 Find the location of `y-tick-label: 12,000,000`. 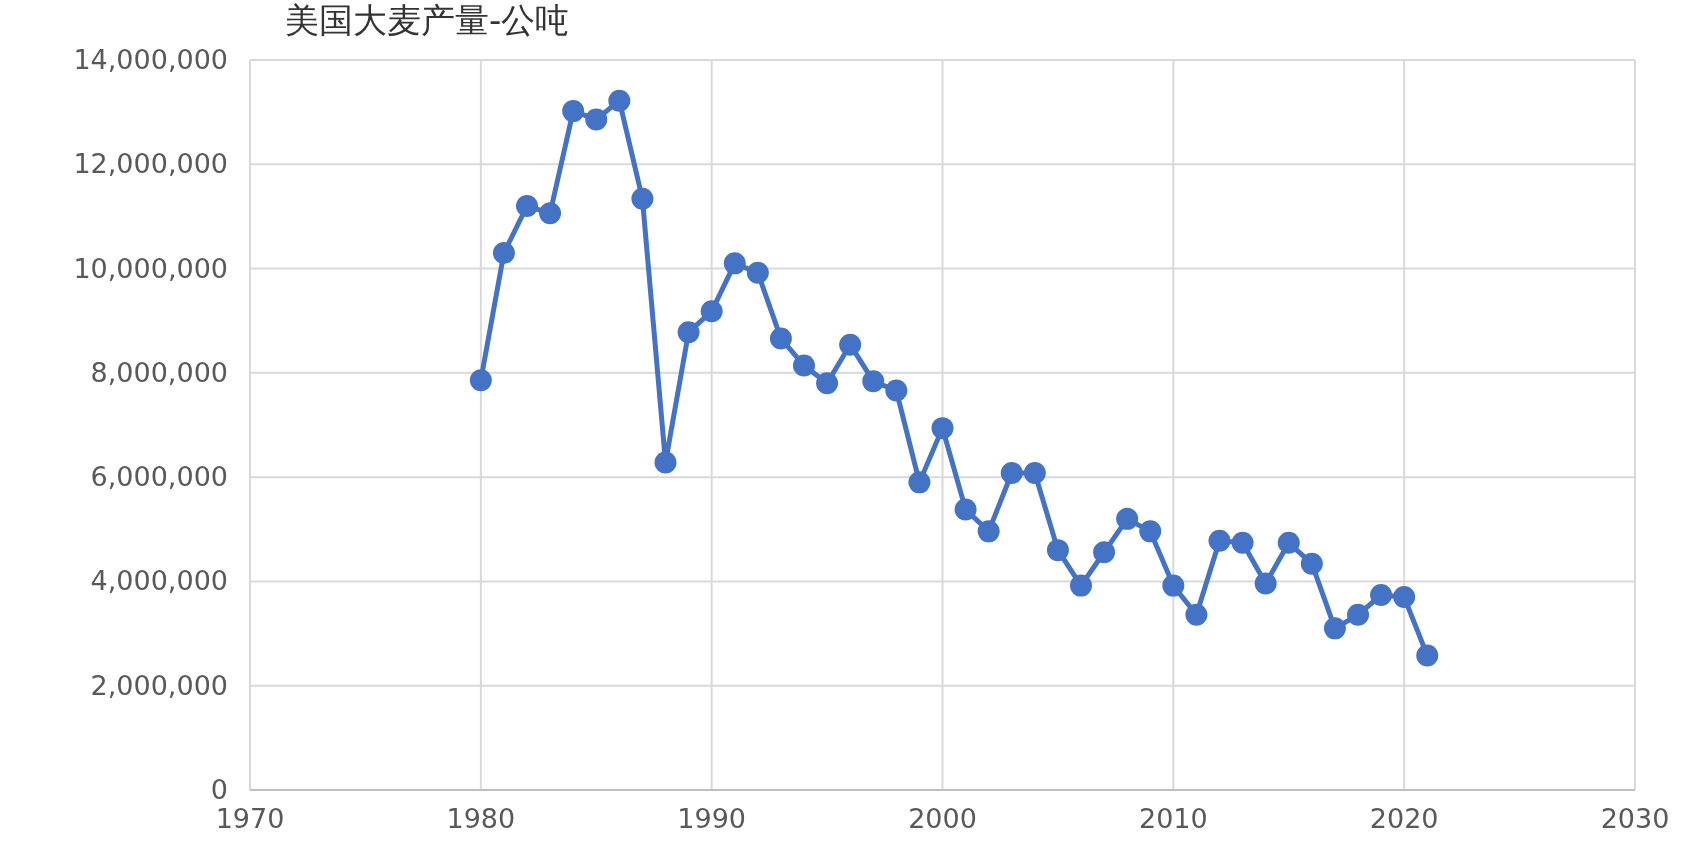

y-tick-label: 12,000,000 is located at coordinates (150, 164).